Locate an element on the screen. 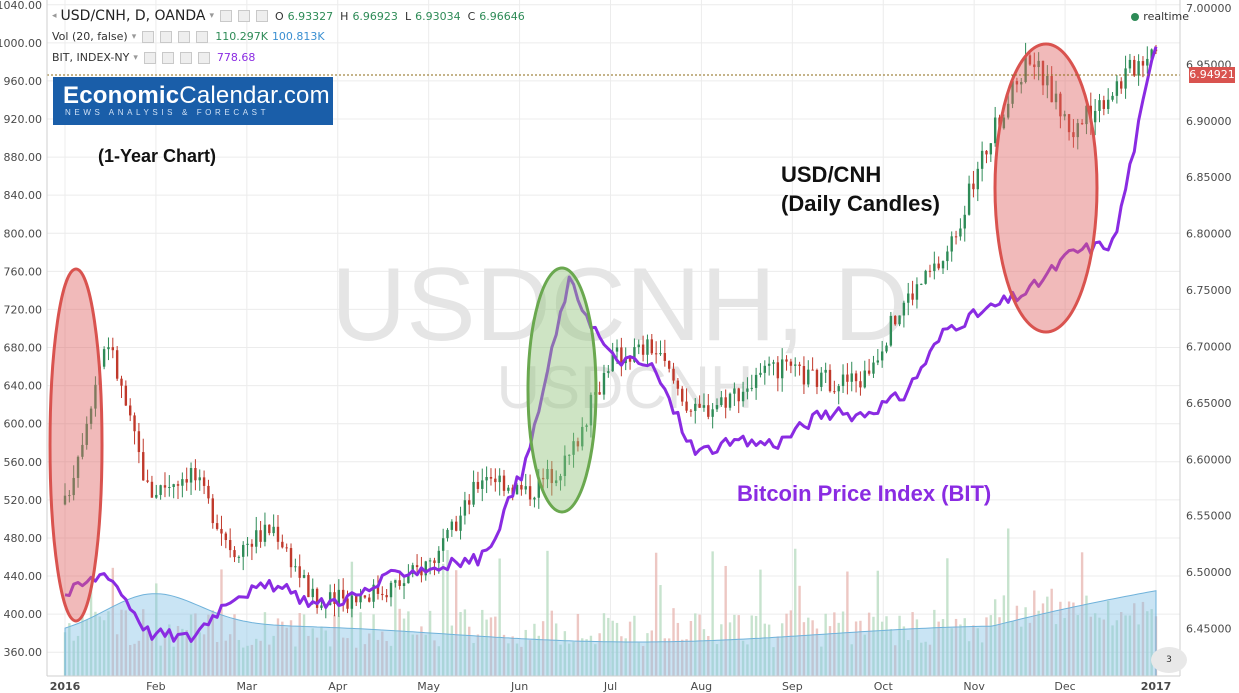  collapse-icon: ◂ is located at coordinates (54, 16).